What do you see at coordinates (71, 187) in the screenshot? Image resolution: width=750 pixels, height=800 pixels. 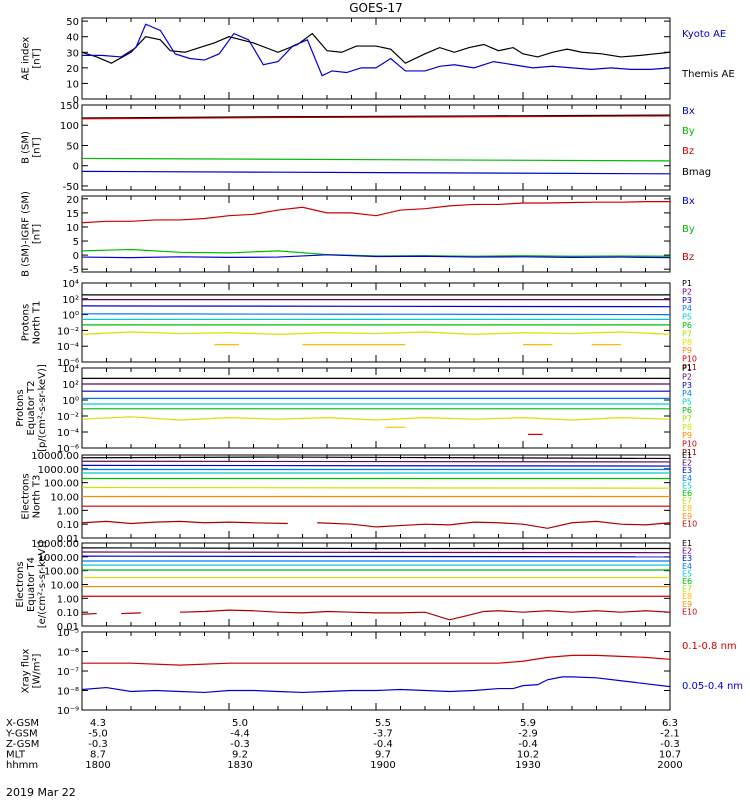 I see `y-tick-label: -50` at bounding box center [71, 187].